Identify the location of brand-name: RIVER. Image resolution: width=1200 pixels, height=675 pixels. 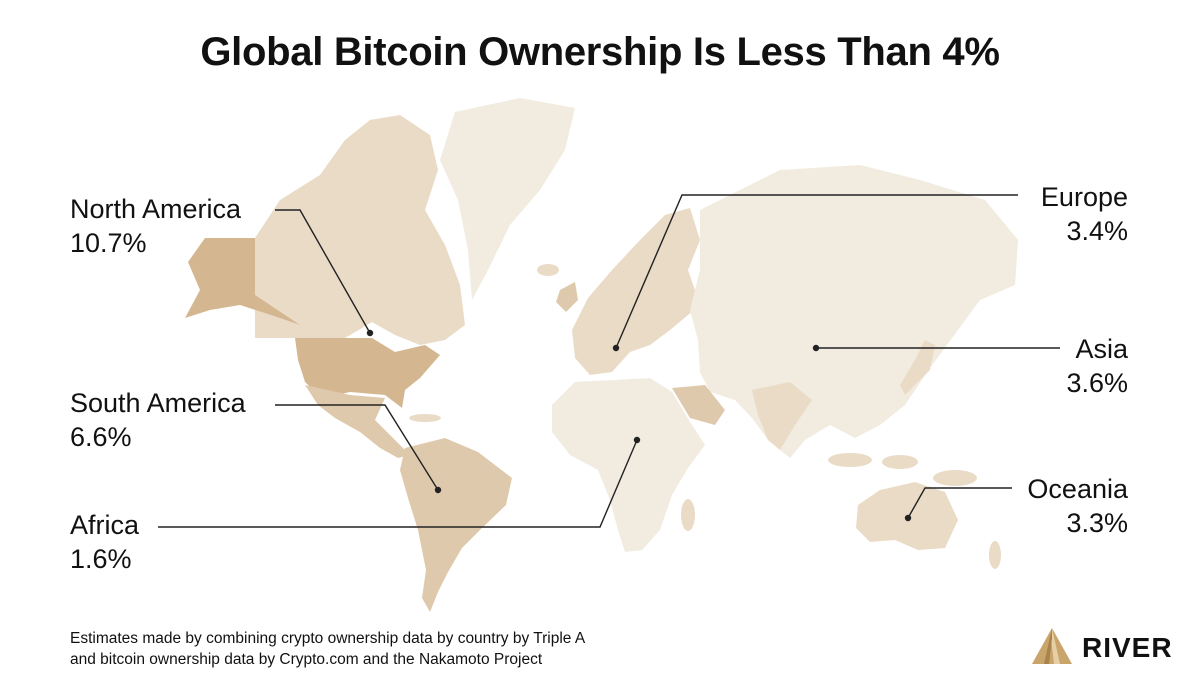
(1127, 647).